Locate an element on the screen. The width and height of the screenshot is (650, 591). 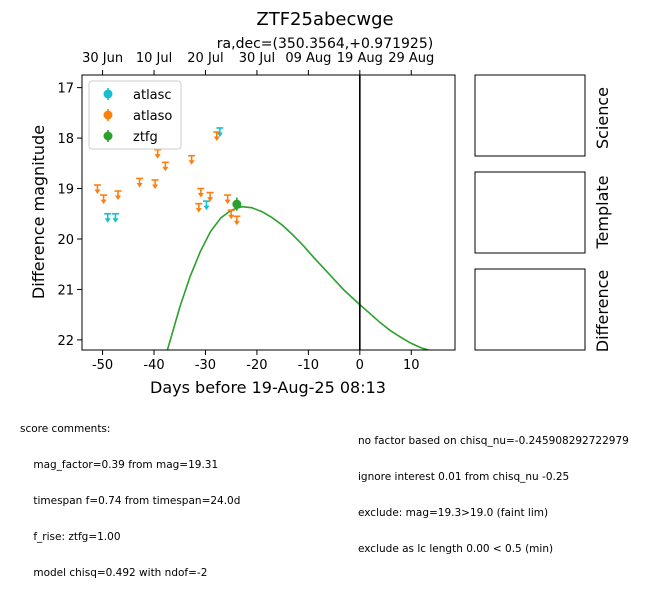
template-panel is located at coordinates (530, 212).